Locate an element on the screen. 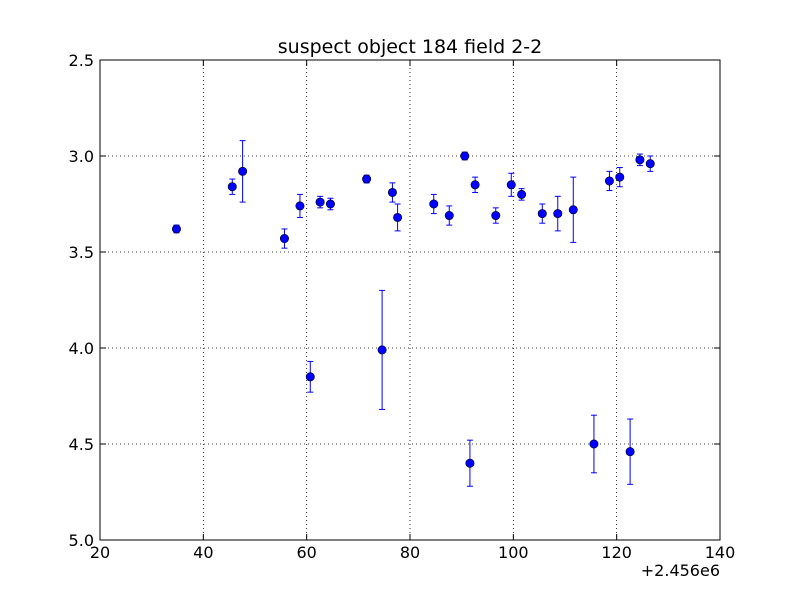 Image resolution: width=800 pixels, height=600 pixels. x-tick-label: 100 is located at coordinates (513, 552).